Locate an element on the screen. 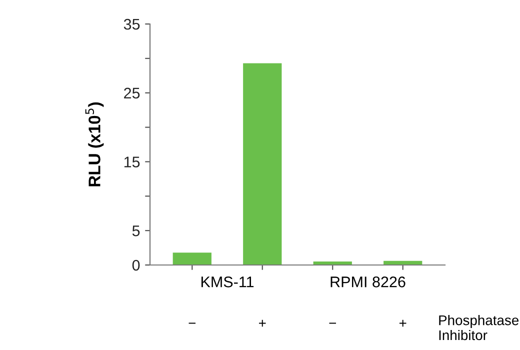  y-tick-label: 15 is located at coordinates (132, 162).